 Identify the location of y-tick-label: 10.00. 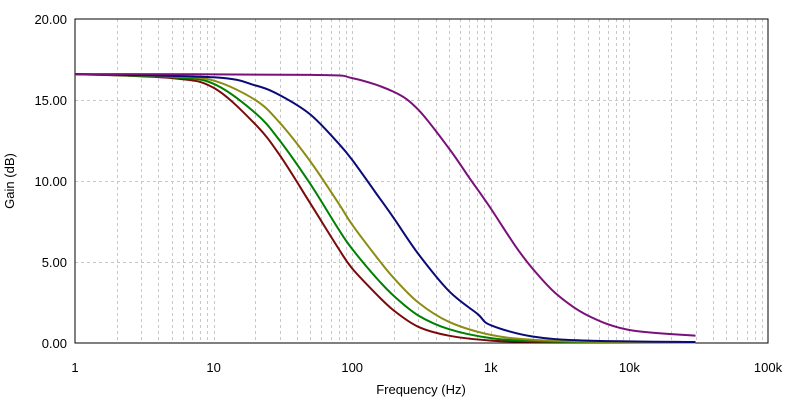
(50, 181).